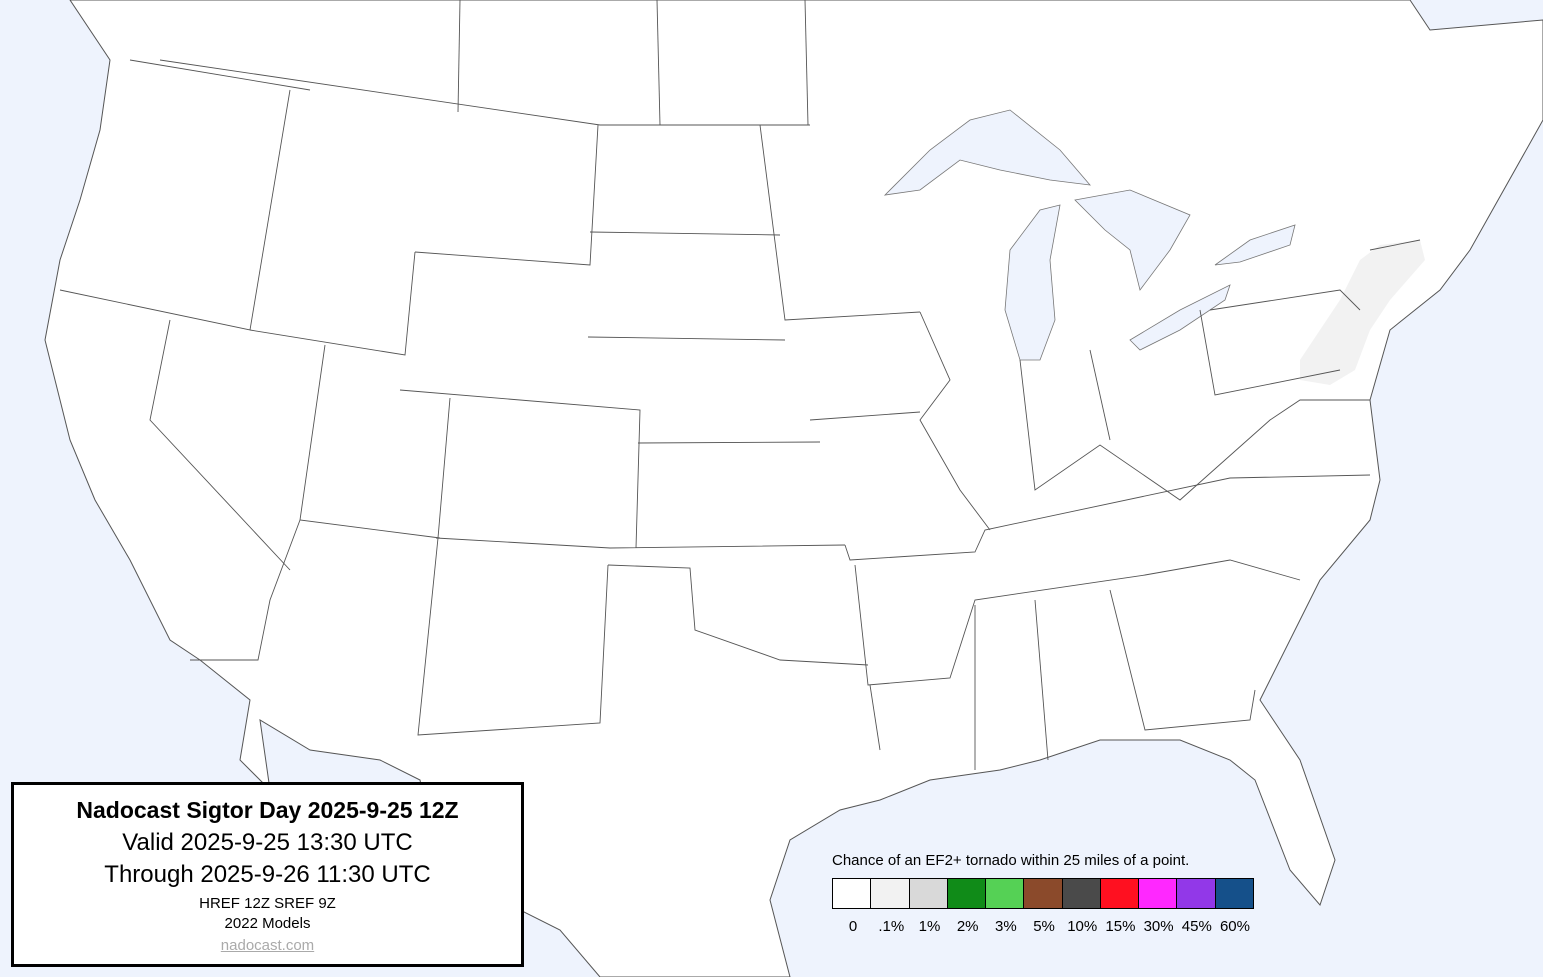 This screenshot has width=1543, height=977. Describe the element at coordinates (1044, 926) in the screenshot. I see `legend-label: 5%` at that location.